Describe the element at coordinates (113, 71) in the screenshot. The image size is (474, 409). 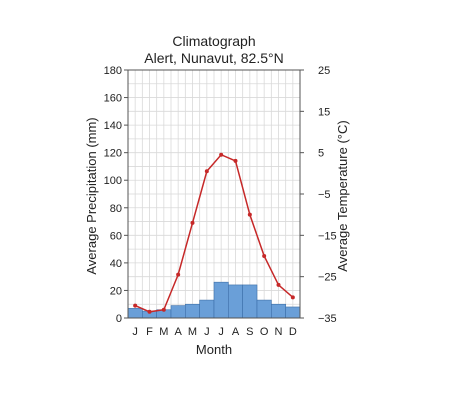
I see `left-tick-label: 180` at that location.